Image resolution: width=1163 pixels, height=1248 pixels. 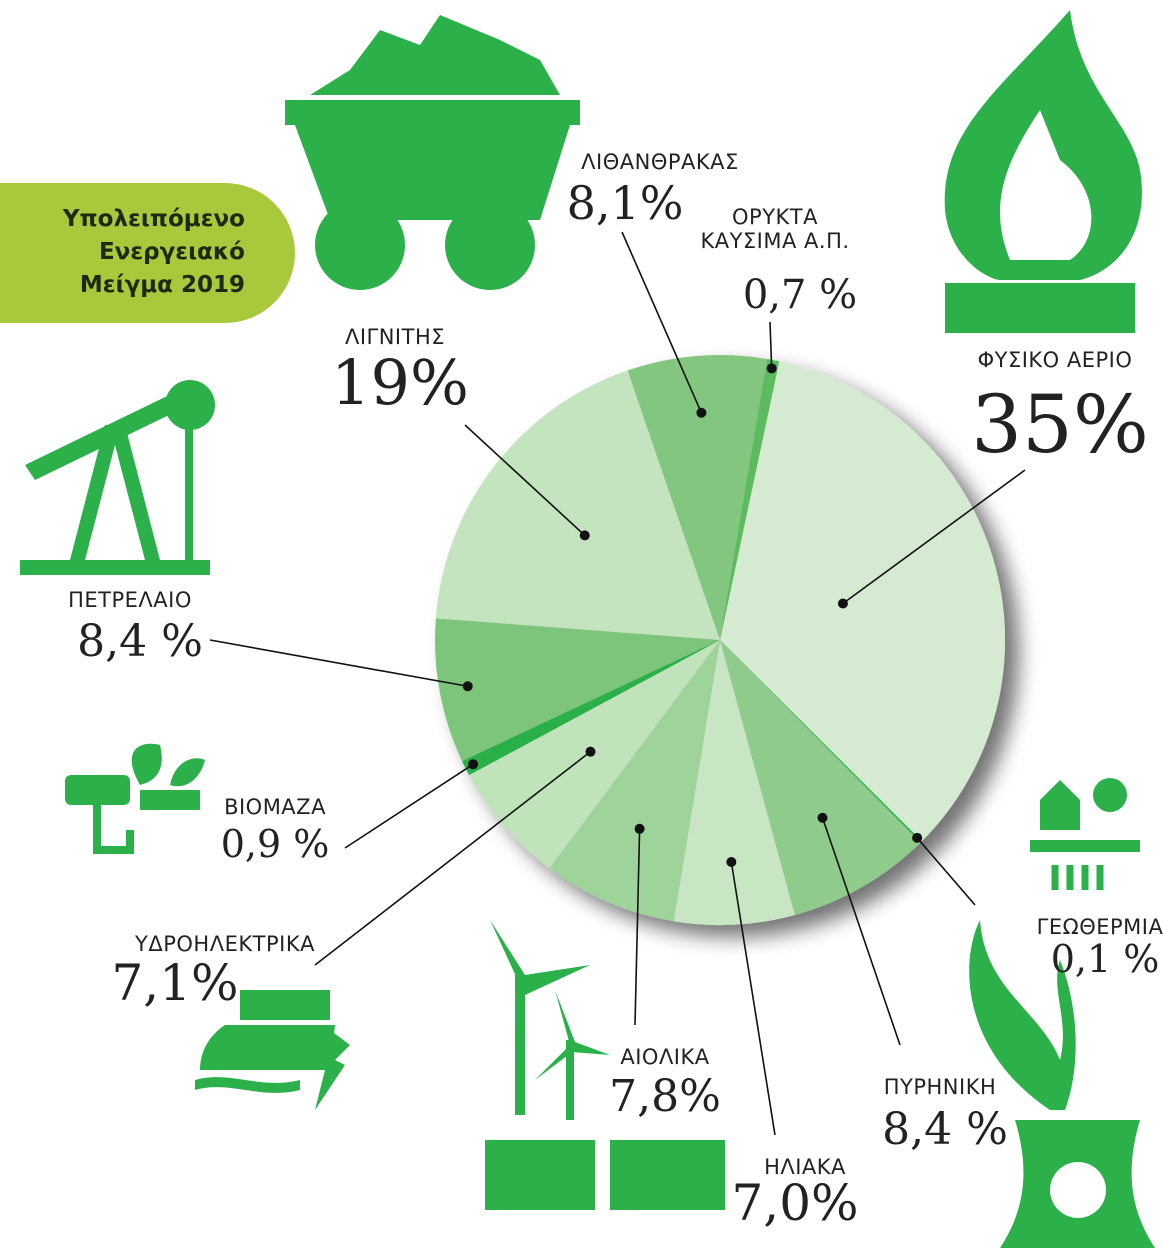 I want to click on value-label: 35%, so click(x=1060, y=424).